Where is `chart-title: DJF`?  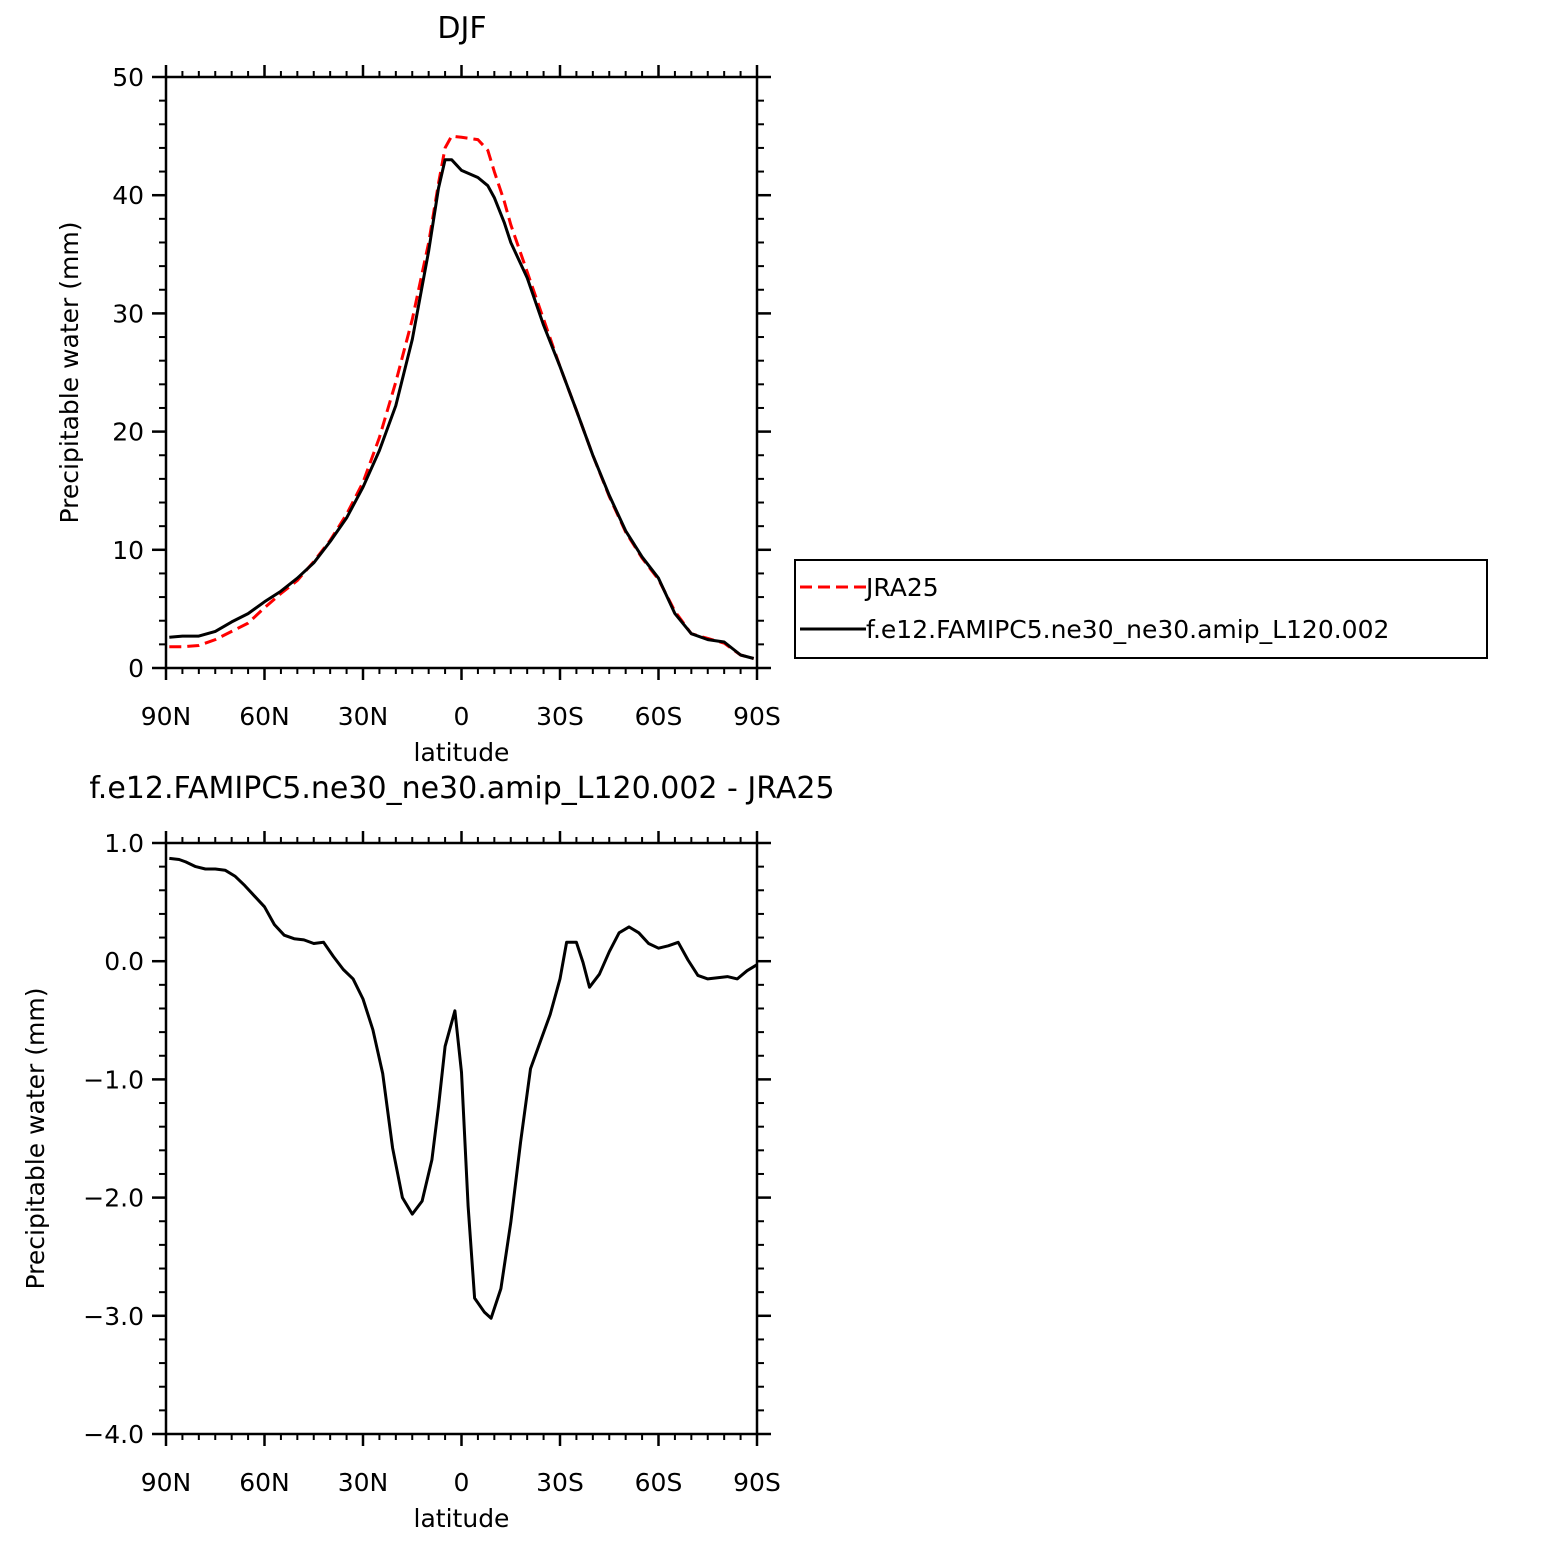 chart-title: DJF is located at coordinates (461, 28).